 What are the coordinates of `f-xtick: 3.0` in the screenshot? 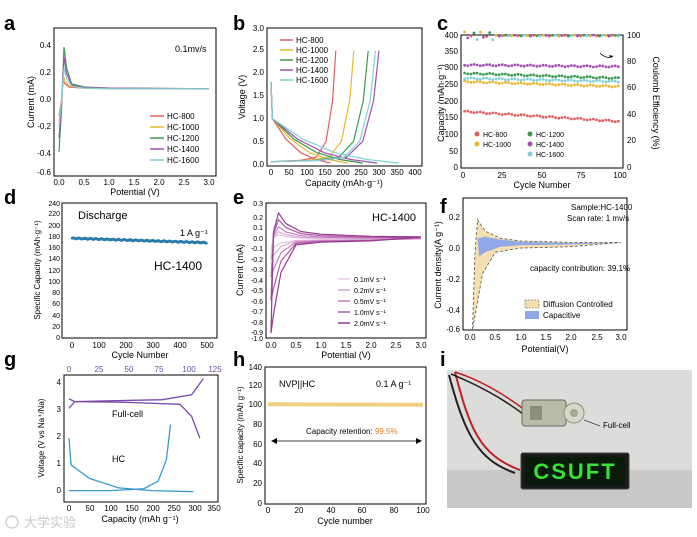 It's located at (621, 337).